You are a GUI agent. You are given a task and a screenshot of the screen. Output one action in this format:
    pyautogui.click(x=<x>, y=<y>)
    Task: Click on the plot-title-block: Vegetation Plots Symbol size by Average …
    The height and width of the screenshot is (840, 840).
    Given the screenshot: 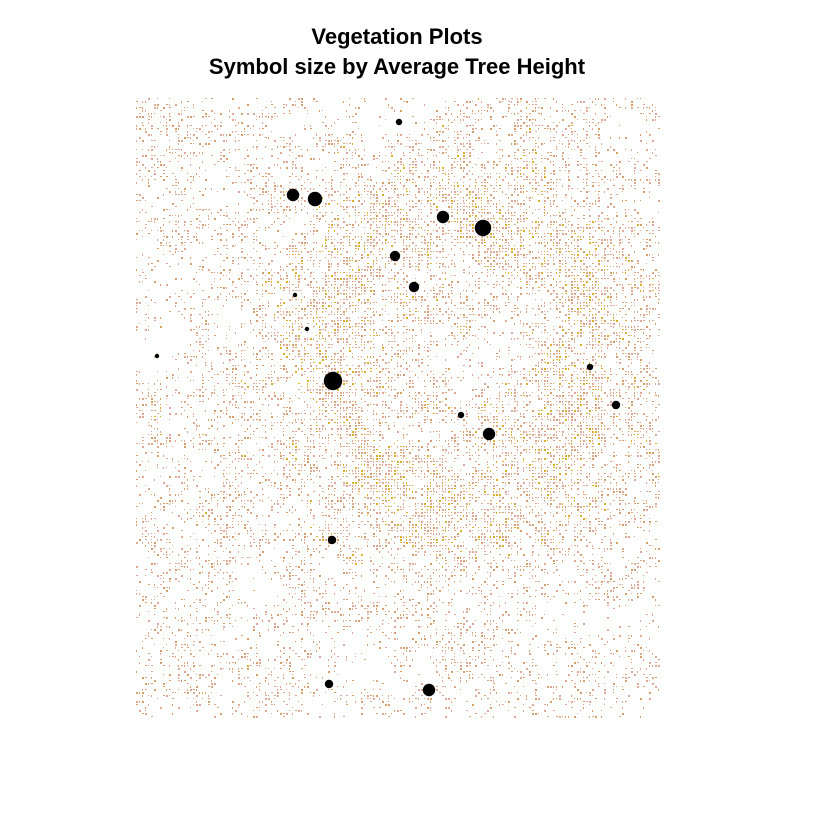 What is the action you would take?
    pyautogui.click(x=397, y=52)
    